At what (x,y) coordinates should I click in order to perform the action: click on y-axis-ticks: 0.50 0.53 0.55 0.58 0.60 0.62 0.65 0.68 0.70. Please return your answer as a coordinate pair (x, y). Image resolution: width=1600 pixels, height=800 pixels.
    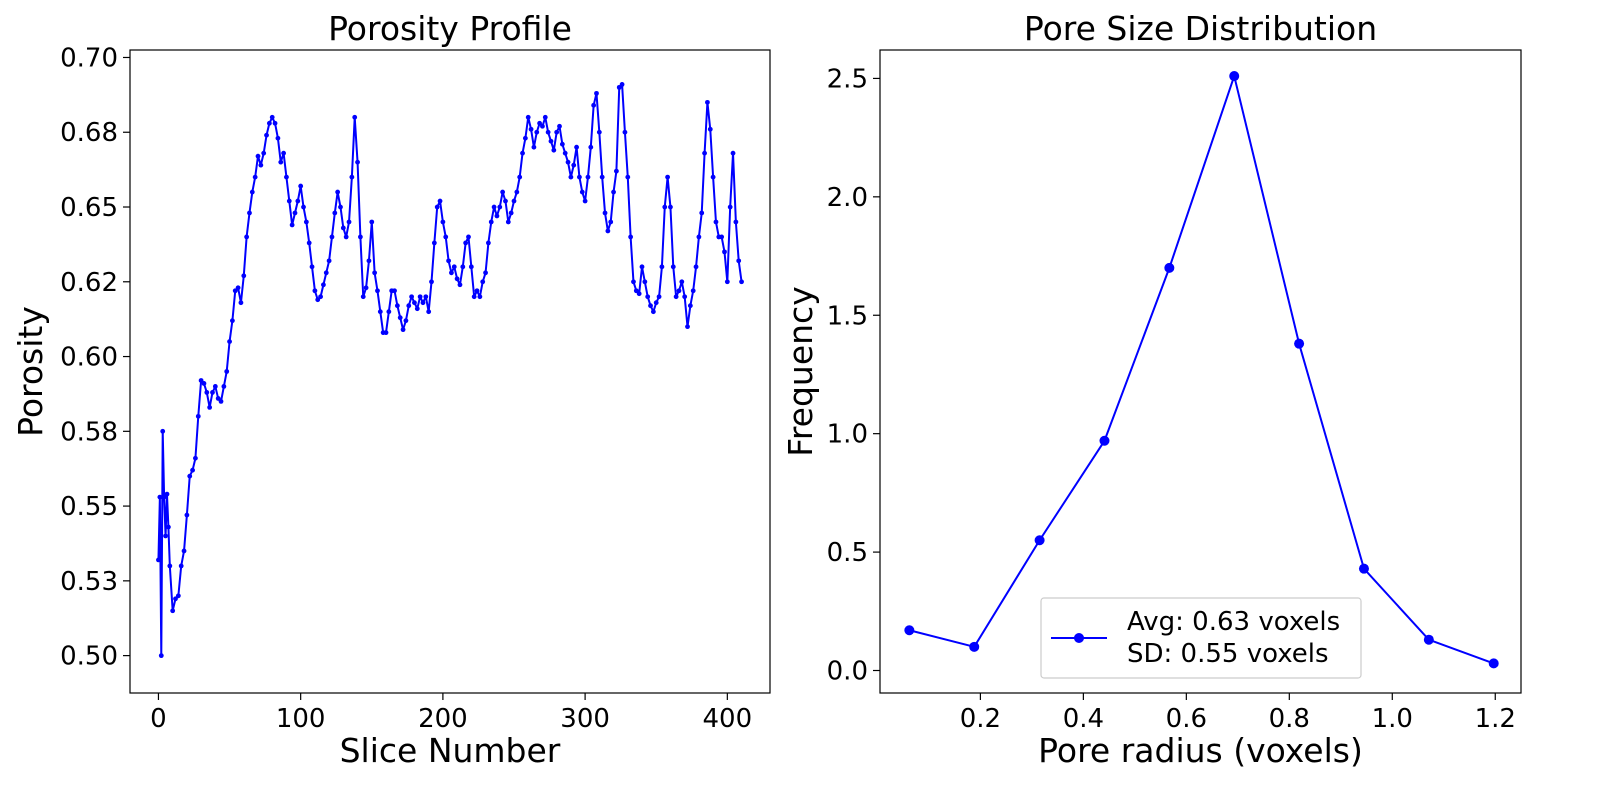
    Looking at the image, I should click on (95, 357).